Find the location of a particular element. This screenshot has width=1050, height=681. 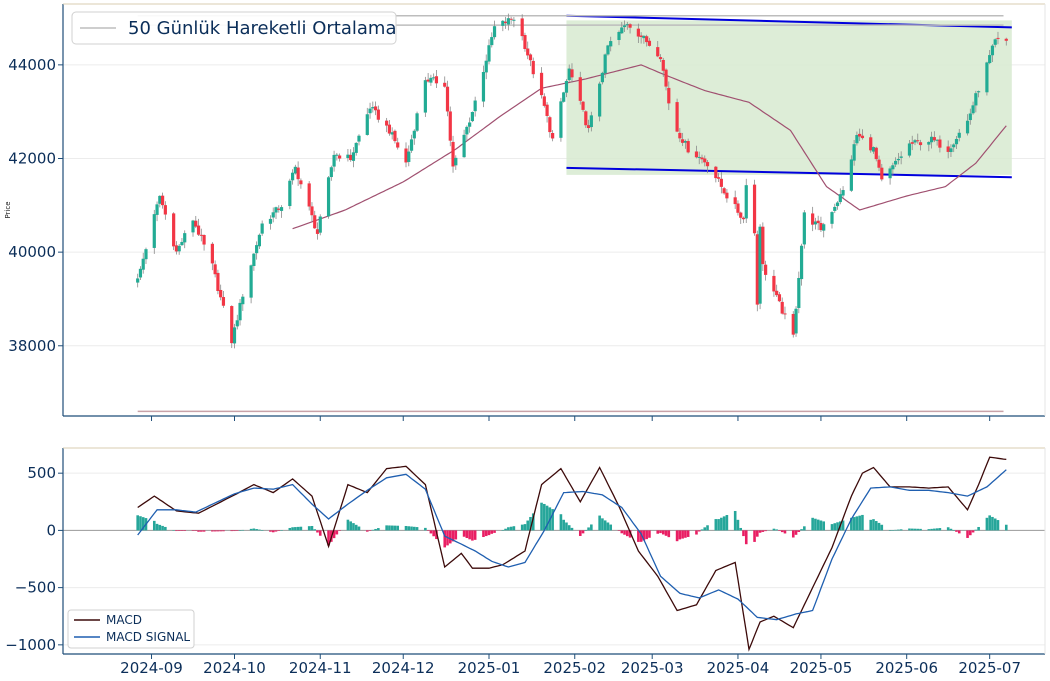

macd-x-tick-label: 2024-10 is located at coordinates (234, 668).